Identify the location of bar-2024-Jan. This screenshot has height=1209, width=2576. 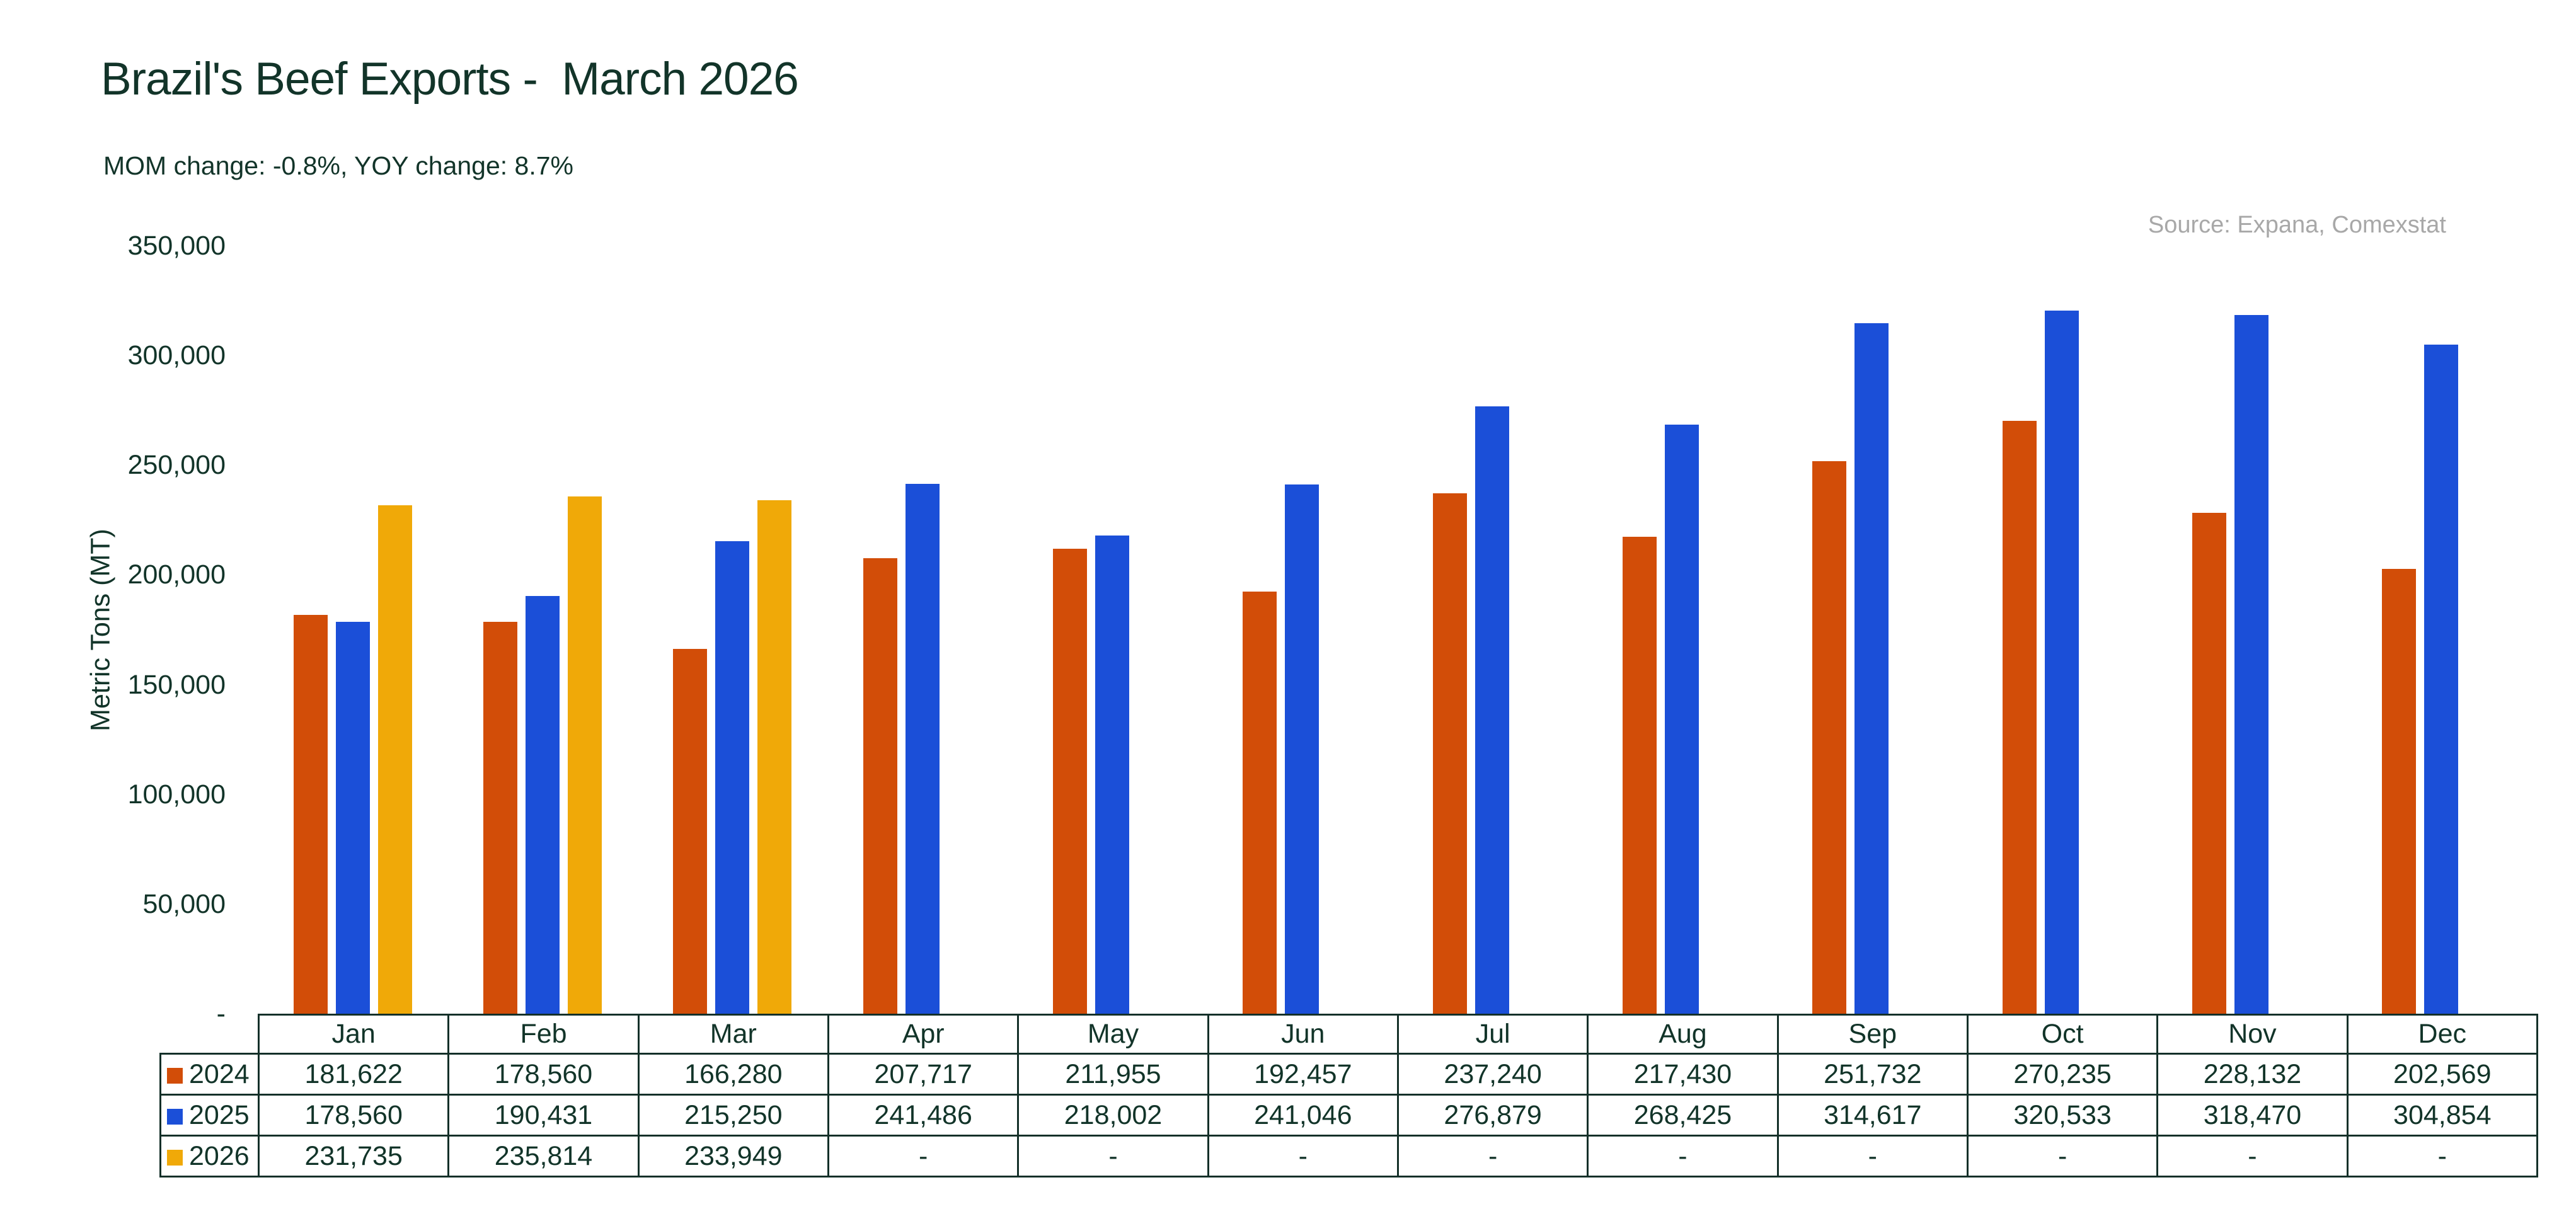
(310, 814).